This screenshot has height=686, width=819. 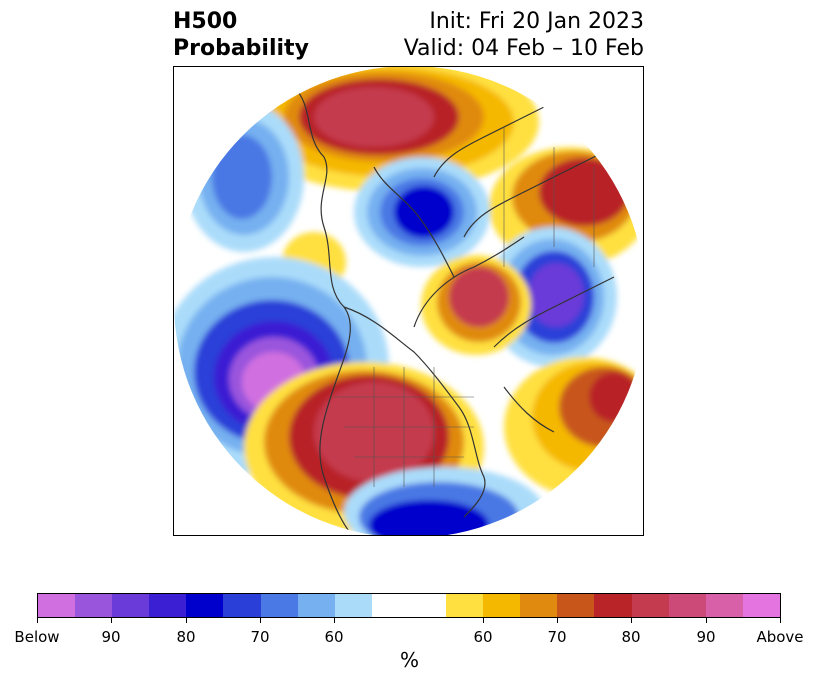 I want to click on title-line-2: Probability, so click(x=241, y=48).